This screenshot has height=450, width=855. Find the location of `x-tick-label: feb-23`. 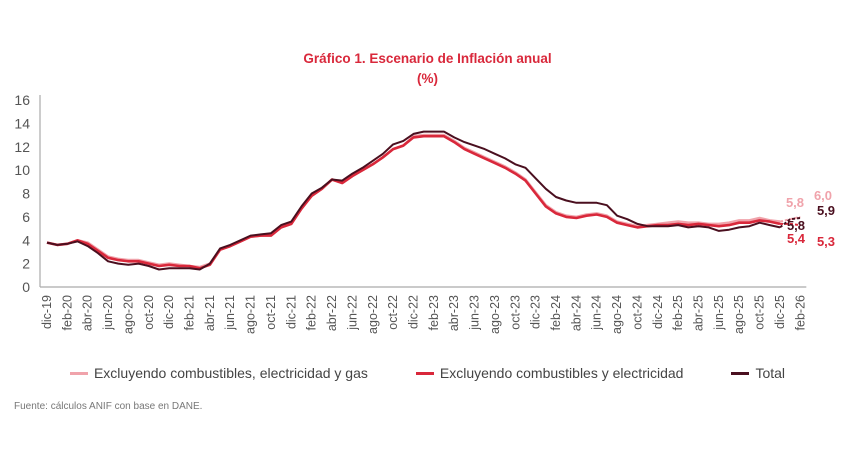

x-tick-label: feb-23 is located at coordinates (434, 312).